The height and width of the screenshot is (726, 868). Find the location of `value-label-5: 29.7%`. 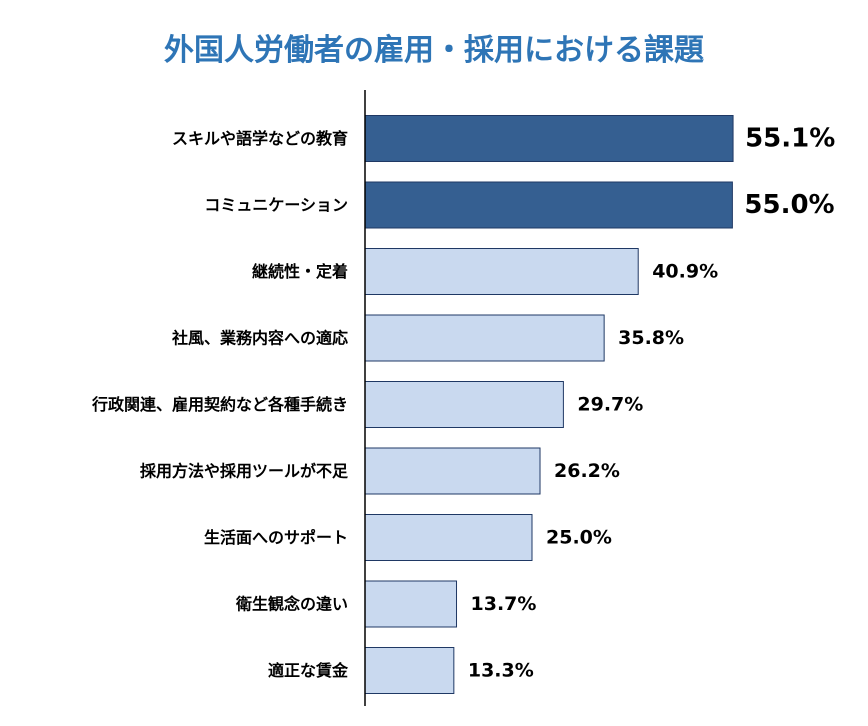

value-label-5: 29.7% is located at coordinates (610, 405).